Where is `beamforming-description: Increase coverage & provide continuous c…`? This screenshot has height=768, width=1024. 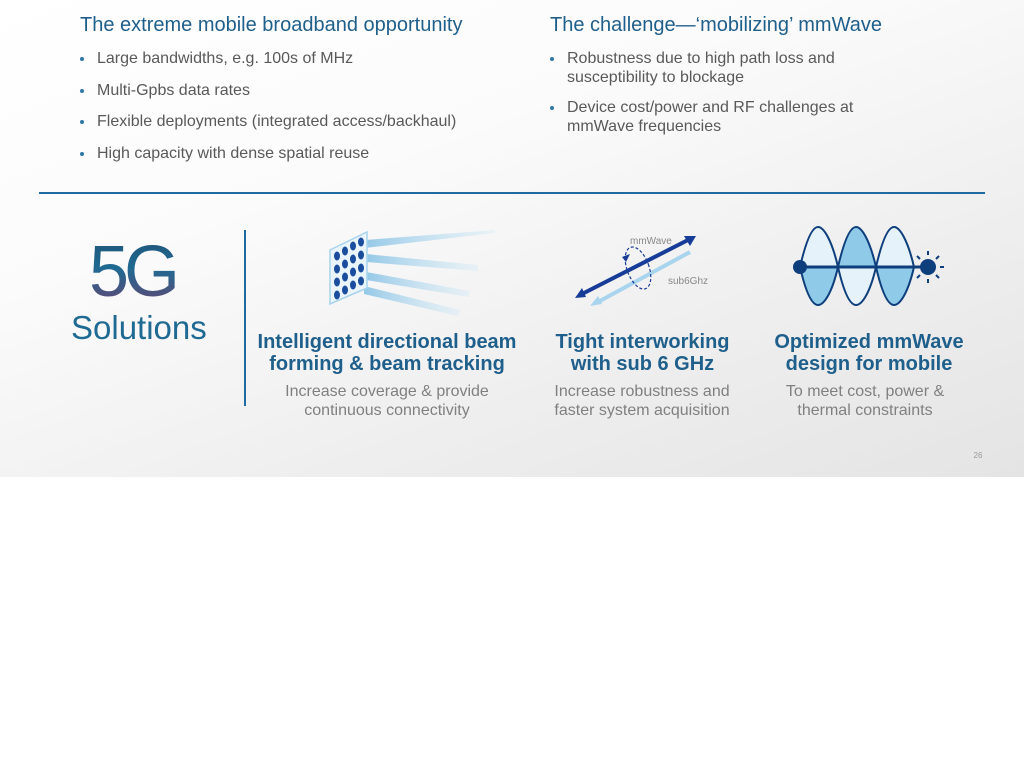
beamforming-description: Increase coverage & provide continuous c… is located at coordinates (387, 401).